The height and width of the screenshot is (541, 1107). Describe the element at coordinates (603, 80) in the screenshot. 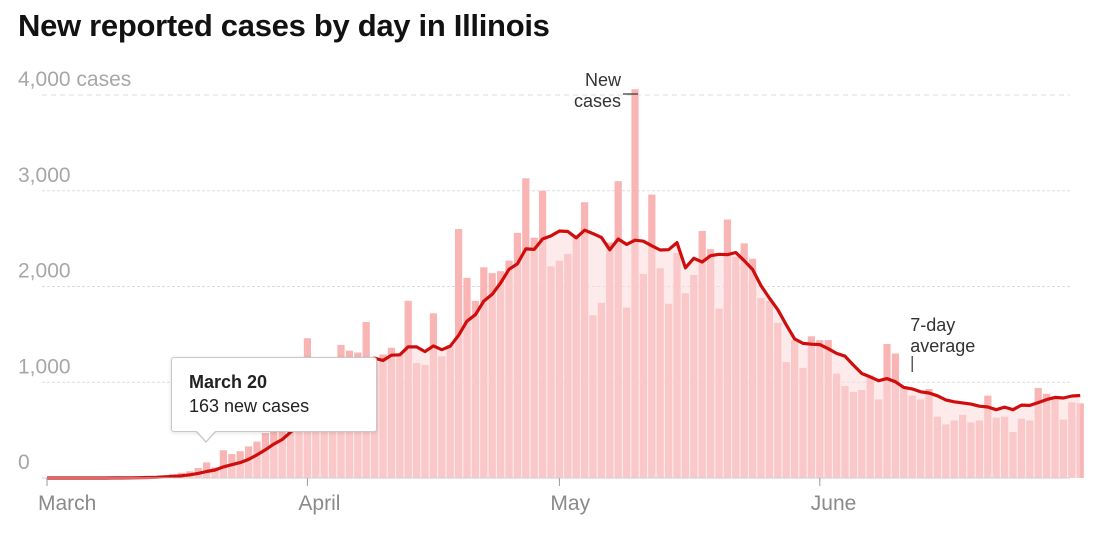

I see `new-cases-annotation-line-0: New` at that location.